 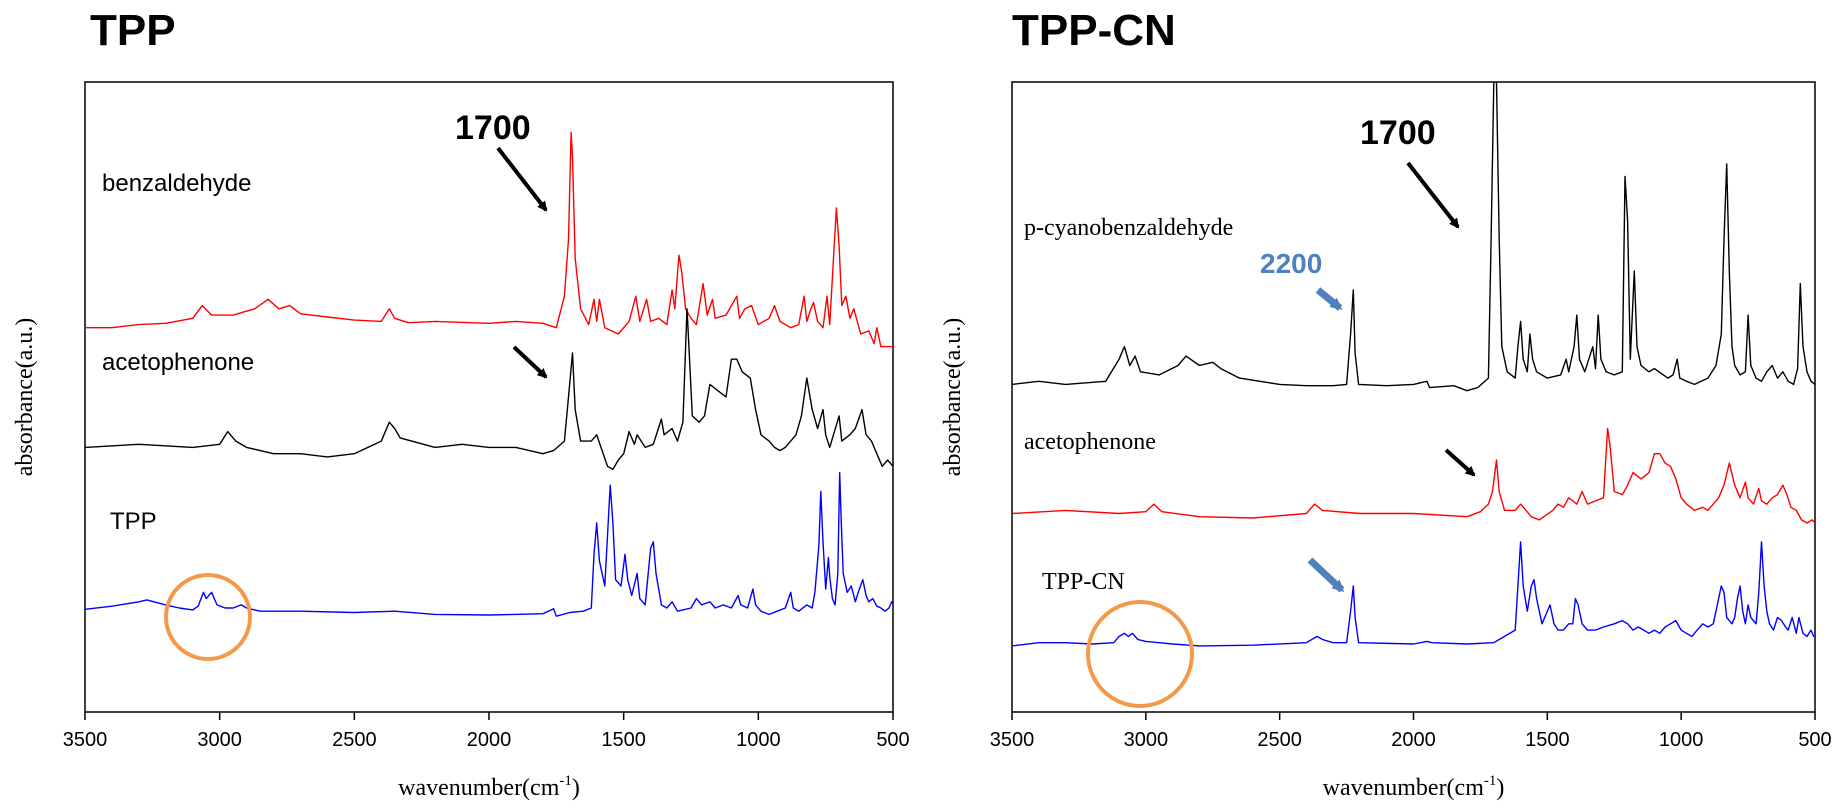 I want to click on chart-title-tpp-cn: TPP-CN, so click(x=1094, y=30).